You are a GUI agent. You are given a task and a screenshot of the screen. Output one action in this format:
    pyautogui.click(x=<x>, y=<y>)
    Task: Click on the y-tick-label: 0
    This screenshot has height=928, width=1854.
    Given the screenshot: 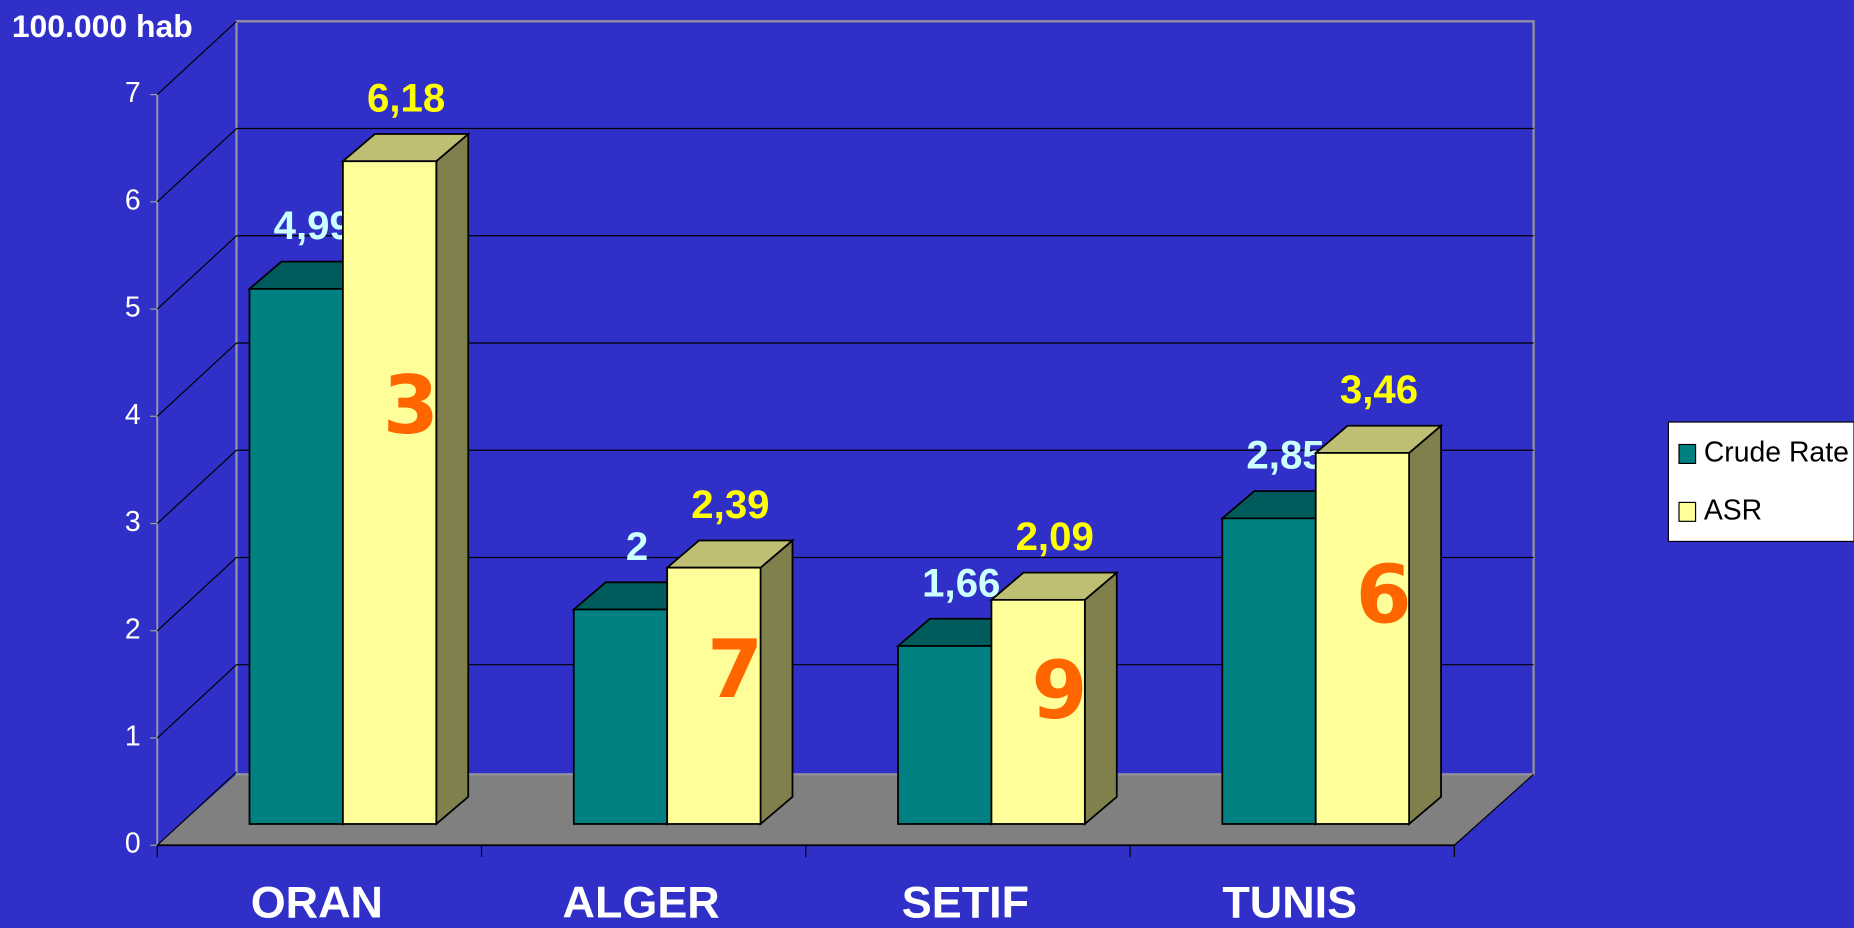 What is the action you would take?
    pyautogui.click(x=133, y=844)
    